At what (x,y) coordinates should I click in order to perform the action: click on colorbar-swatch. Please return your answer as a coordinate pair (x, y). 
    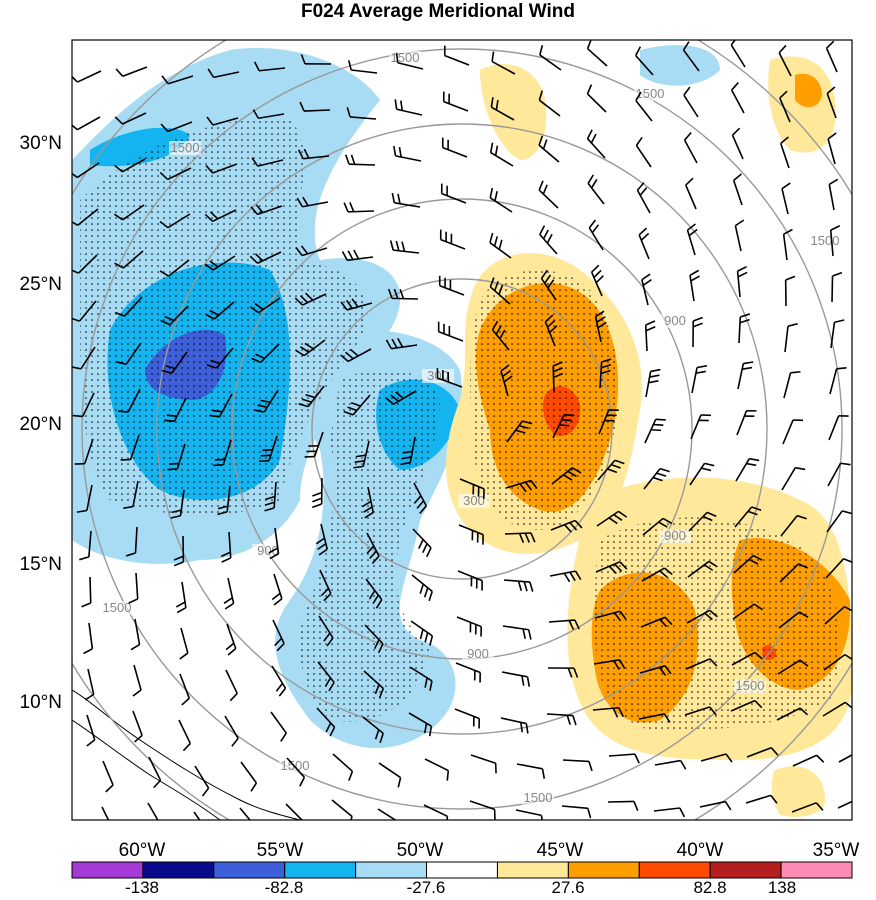
    Looking at the image, I should click on (178, 870).